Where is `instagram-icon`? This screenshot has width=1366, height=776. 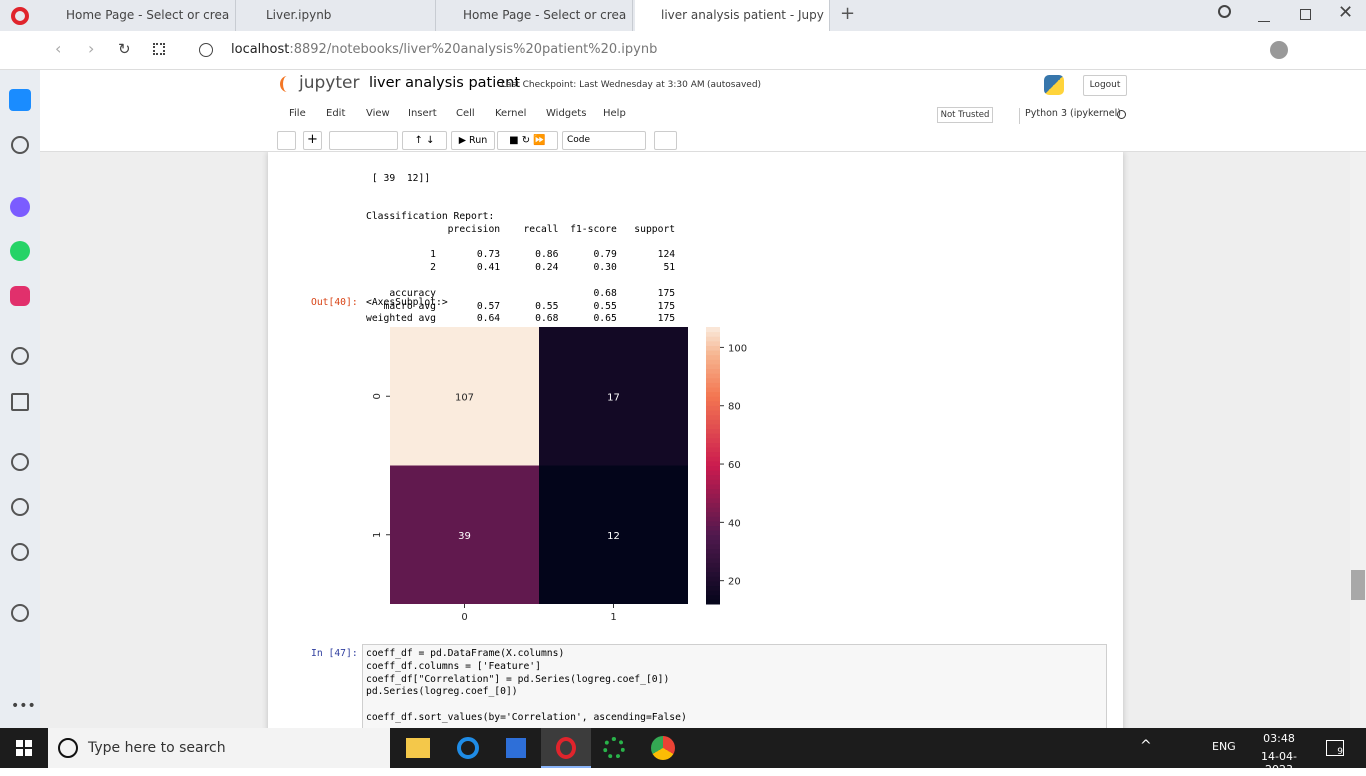
instagram-icon is located at coordinates (20, 296).